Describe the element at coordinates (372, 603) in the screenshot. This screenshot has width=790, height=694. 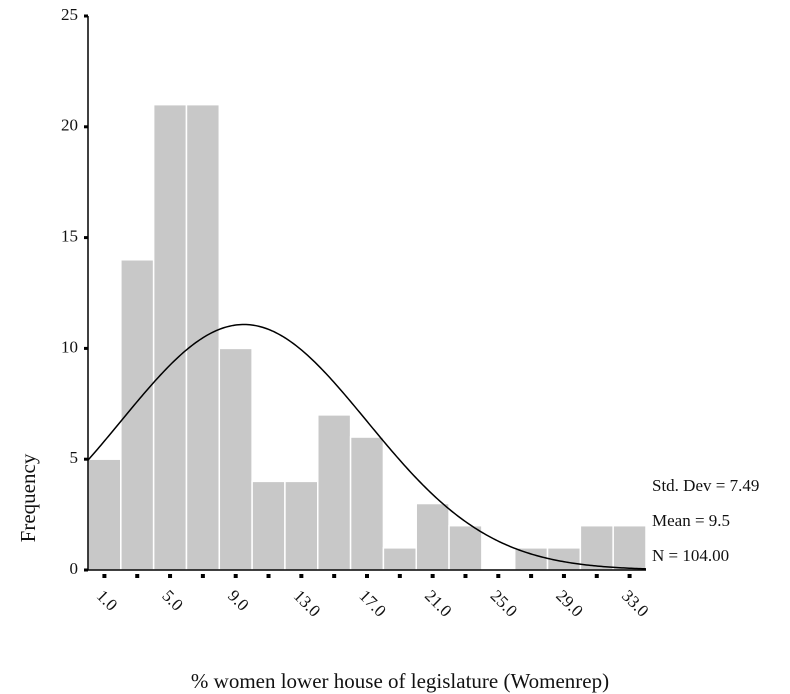
I see `x-tick-label: 17.0` at that location.